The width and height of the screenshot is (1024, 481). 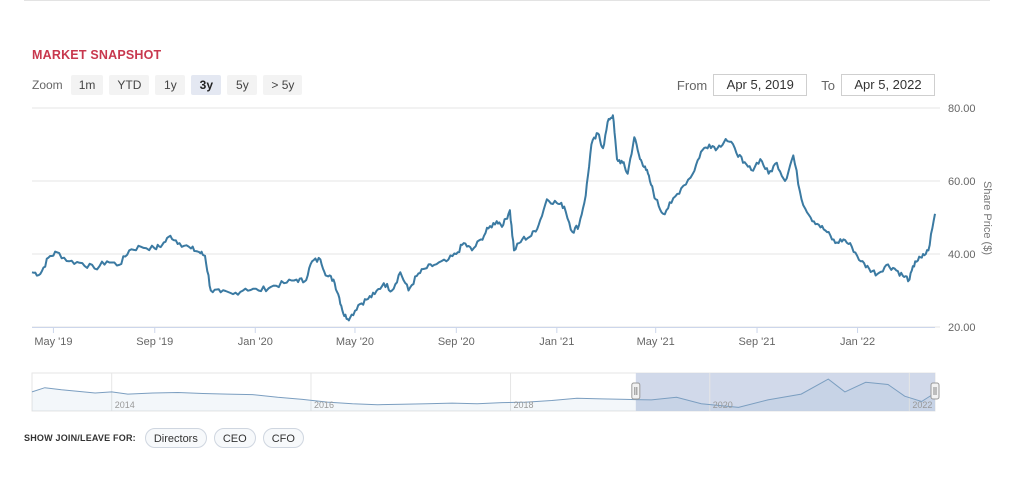 What do you see at coordinates (242, 85) in the screenshot?
I see `zoom-5y-button: 5y` at bounding box center [242, 85].